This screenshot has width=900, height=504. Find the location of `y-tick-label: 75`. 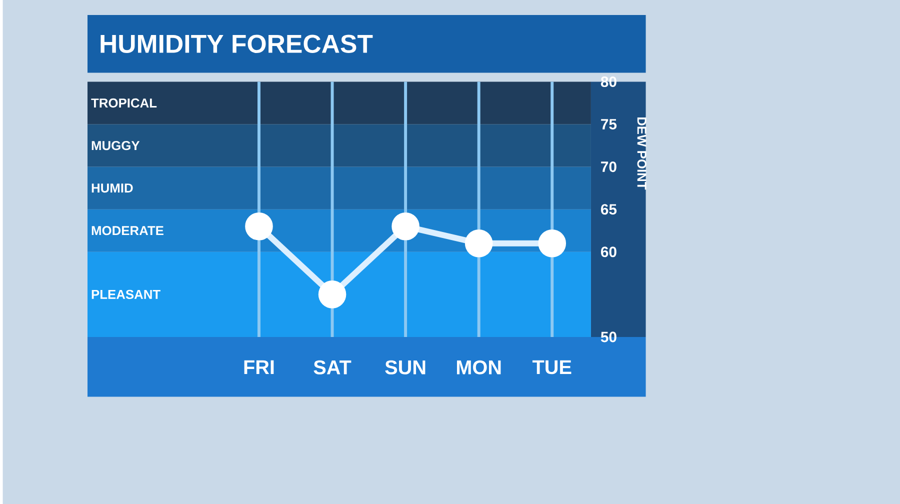

y-tick-label: 75 is located at coordinates (609, 124).